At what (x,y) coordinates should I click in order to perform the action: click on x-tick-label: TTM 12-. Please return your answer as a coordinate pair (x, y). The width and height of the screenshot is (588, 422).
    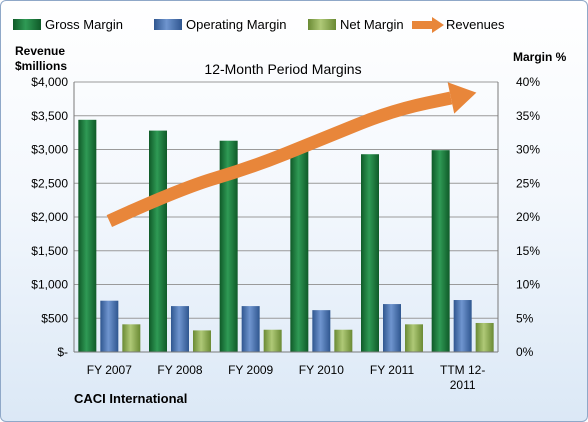
    Looking at the image, I should click on (462, 370).